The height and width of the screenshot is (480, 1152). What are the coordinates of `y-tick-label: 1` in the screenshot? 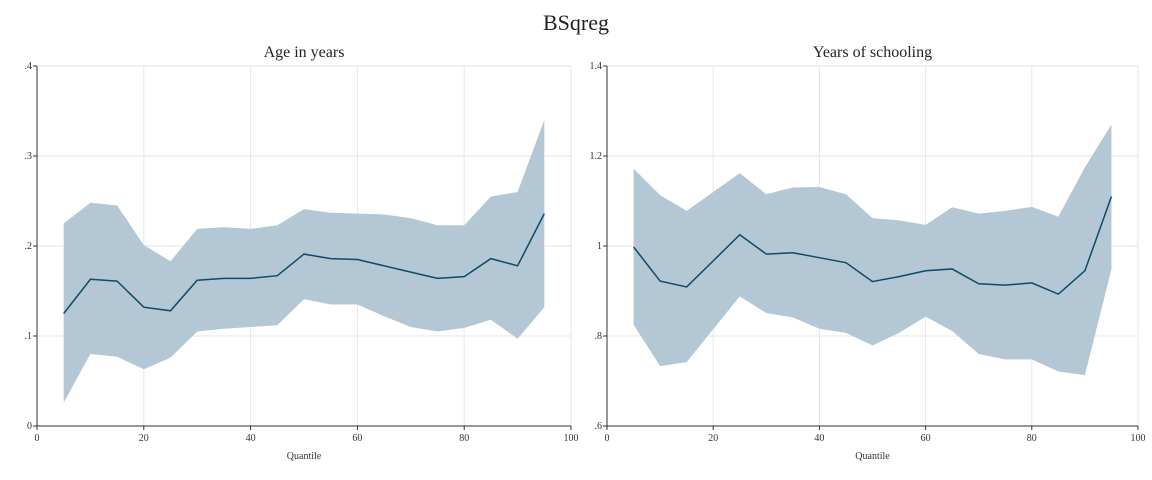 It's located at (599, 246).